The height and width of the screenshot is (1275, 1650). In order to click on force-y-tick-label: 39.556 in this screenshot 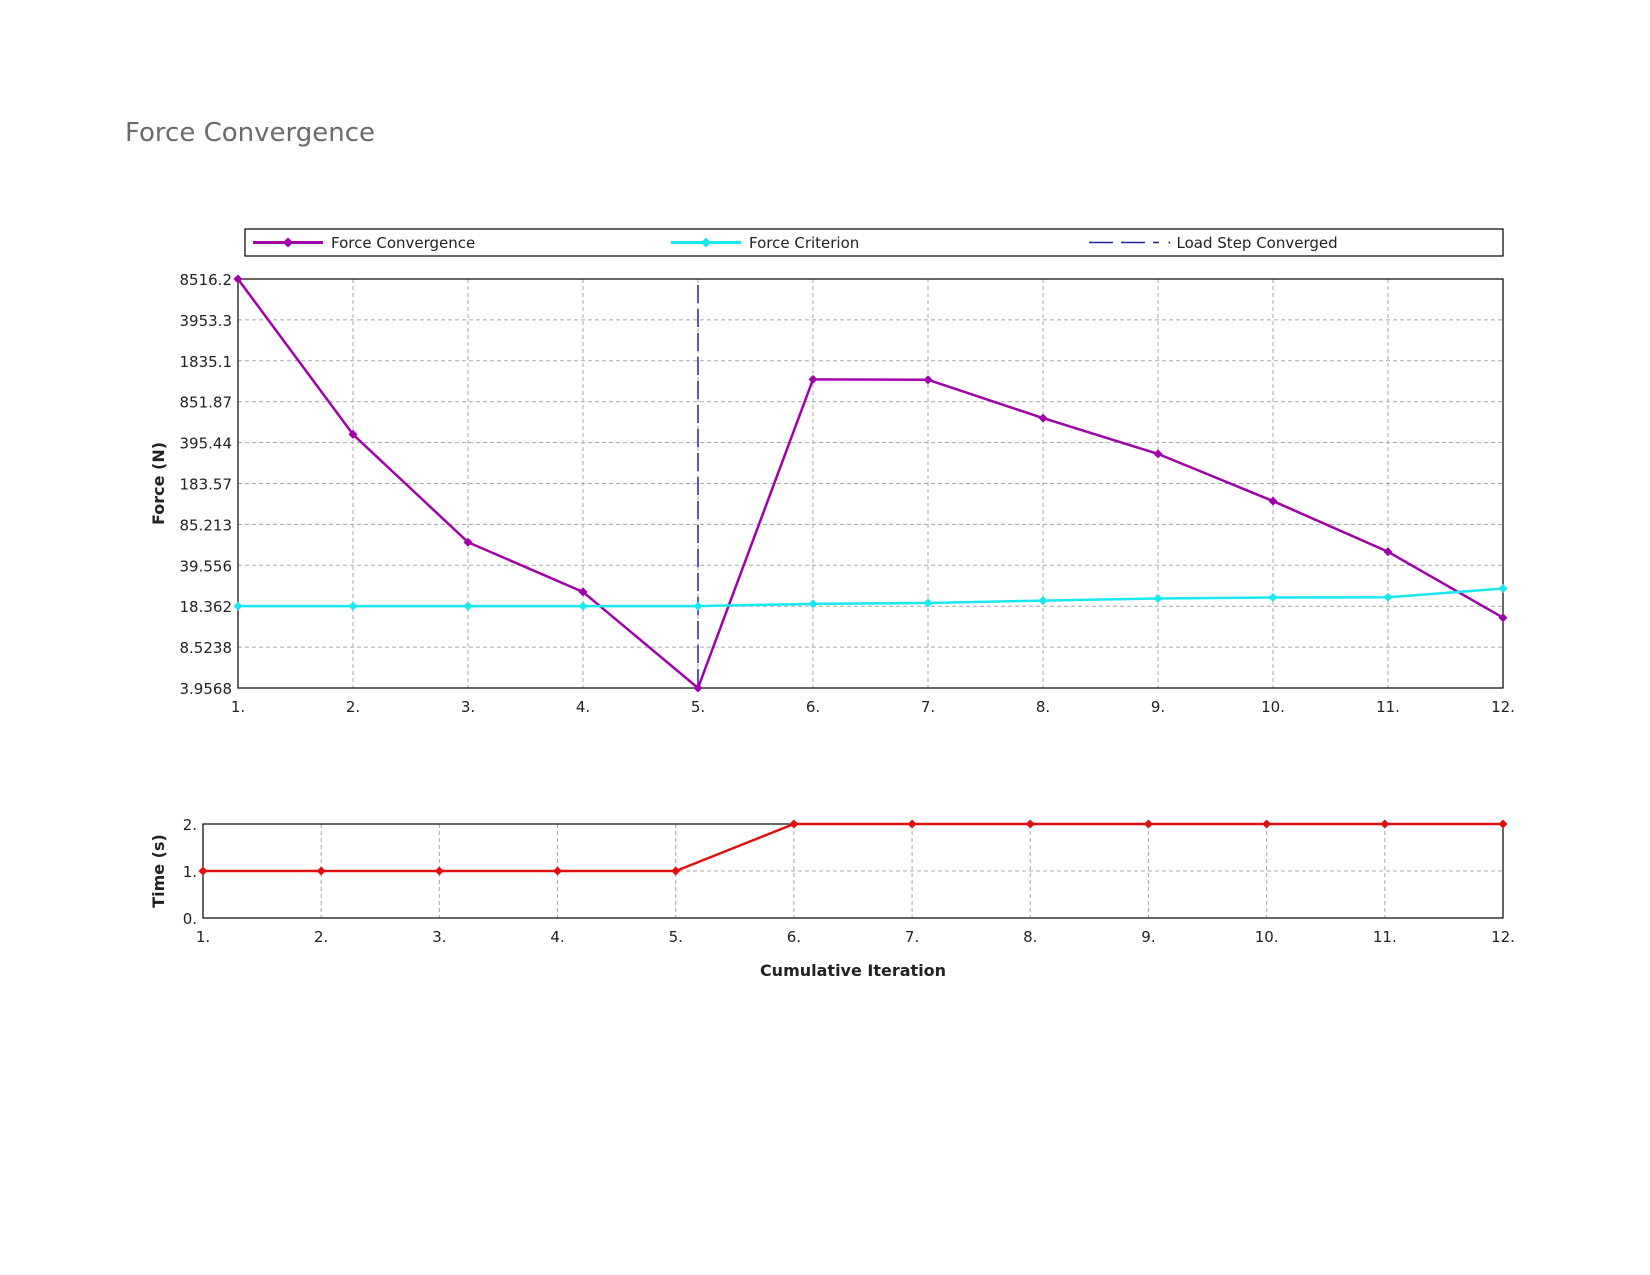, I will do `click(206, 566)`.